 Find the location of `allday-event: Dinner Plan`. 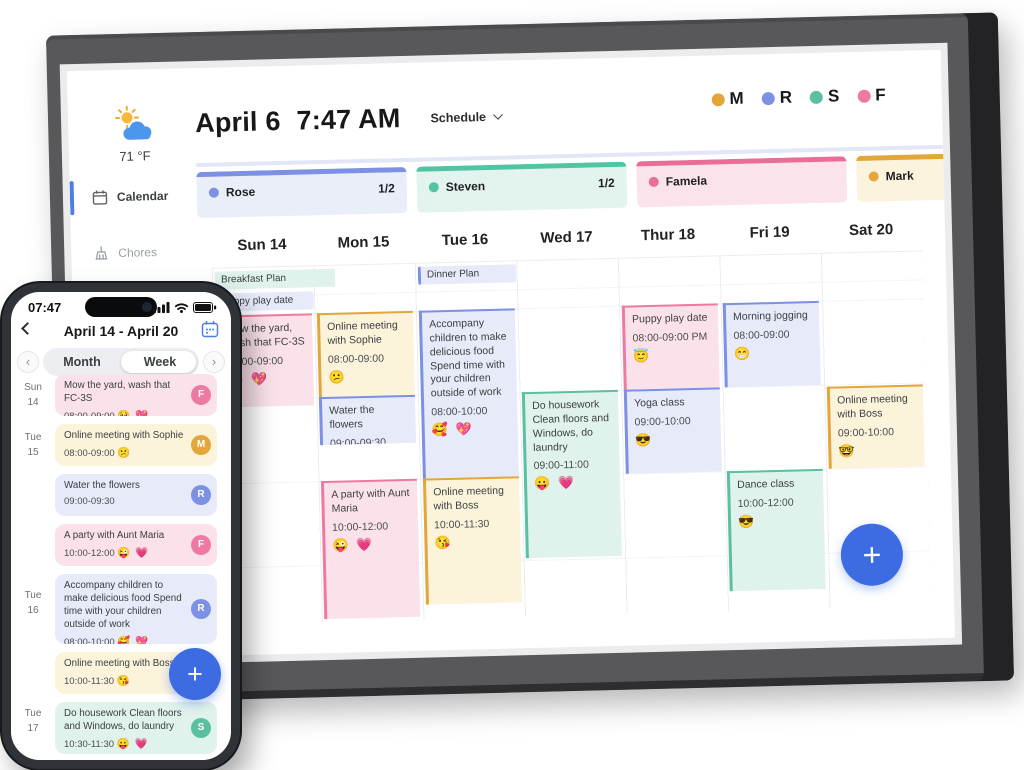

allday-event: Dinner Plan is located at coordinates (467, 274).